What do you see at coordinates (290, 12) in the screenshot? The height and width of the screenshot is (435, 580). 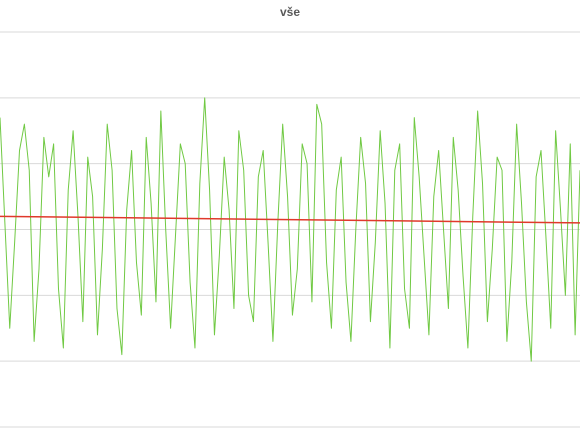 I see `chart-title: vše` at bounding box center [290, 12].